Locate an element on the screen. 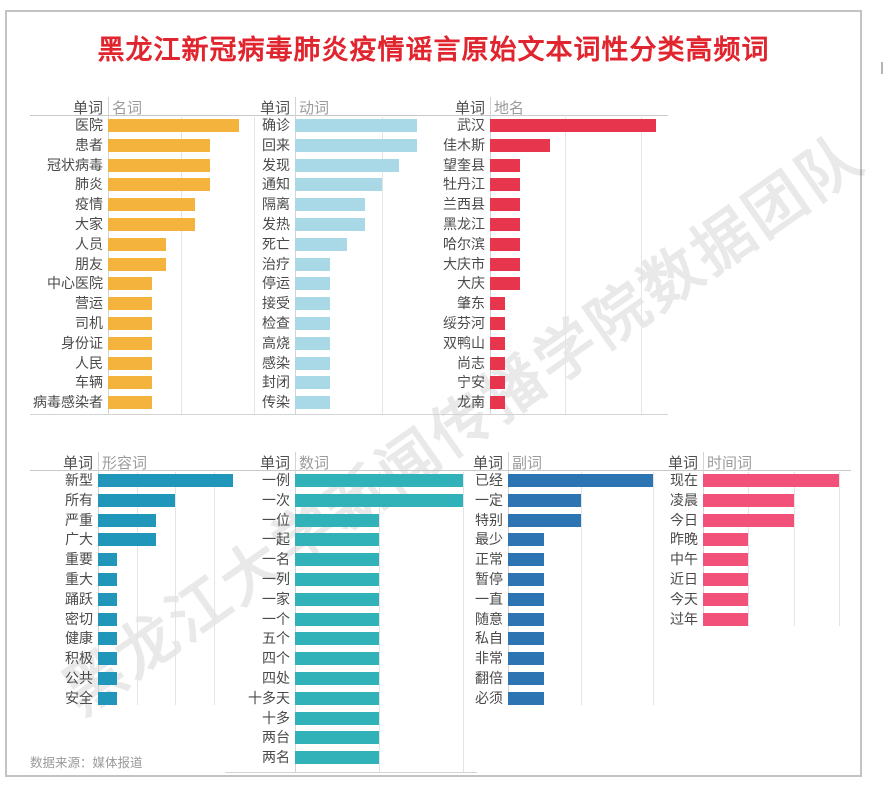 The width and height of the screenshot is (893, 797). column-header-word: 单词 is located at coordinates (87, 108).